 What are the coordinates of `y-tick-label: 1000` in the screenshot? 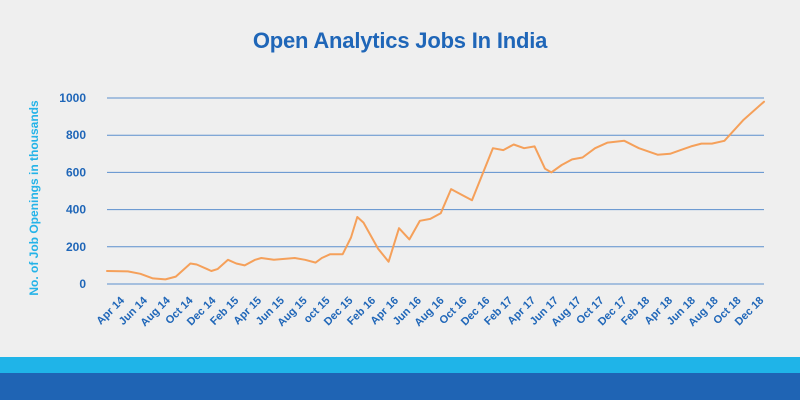 It's located at (72, 98).